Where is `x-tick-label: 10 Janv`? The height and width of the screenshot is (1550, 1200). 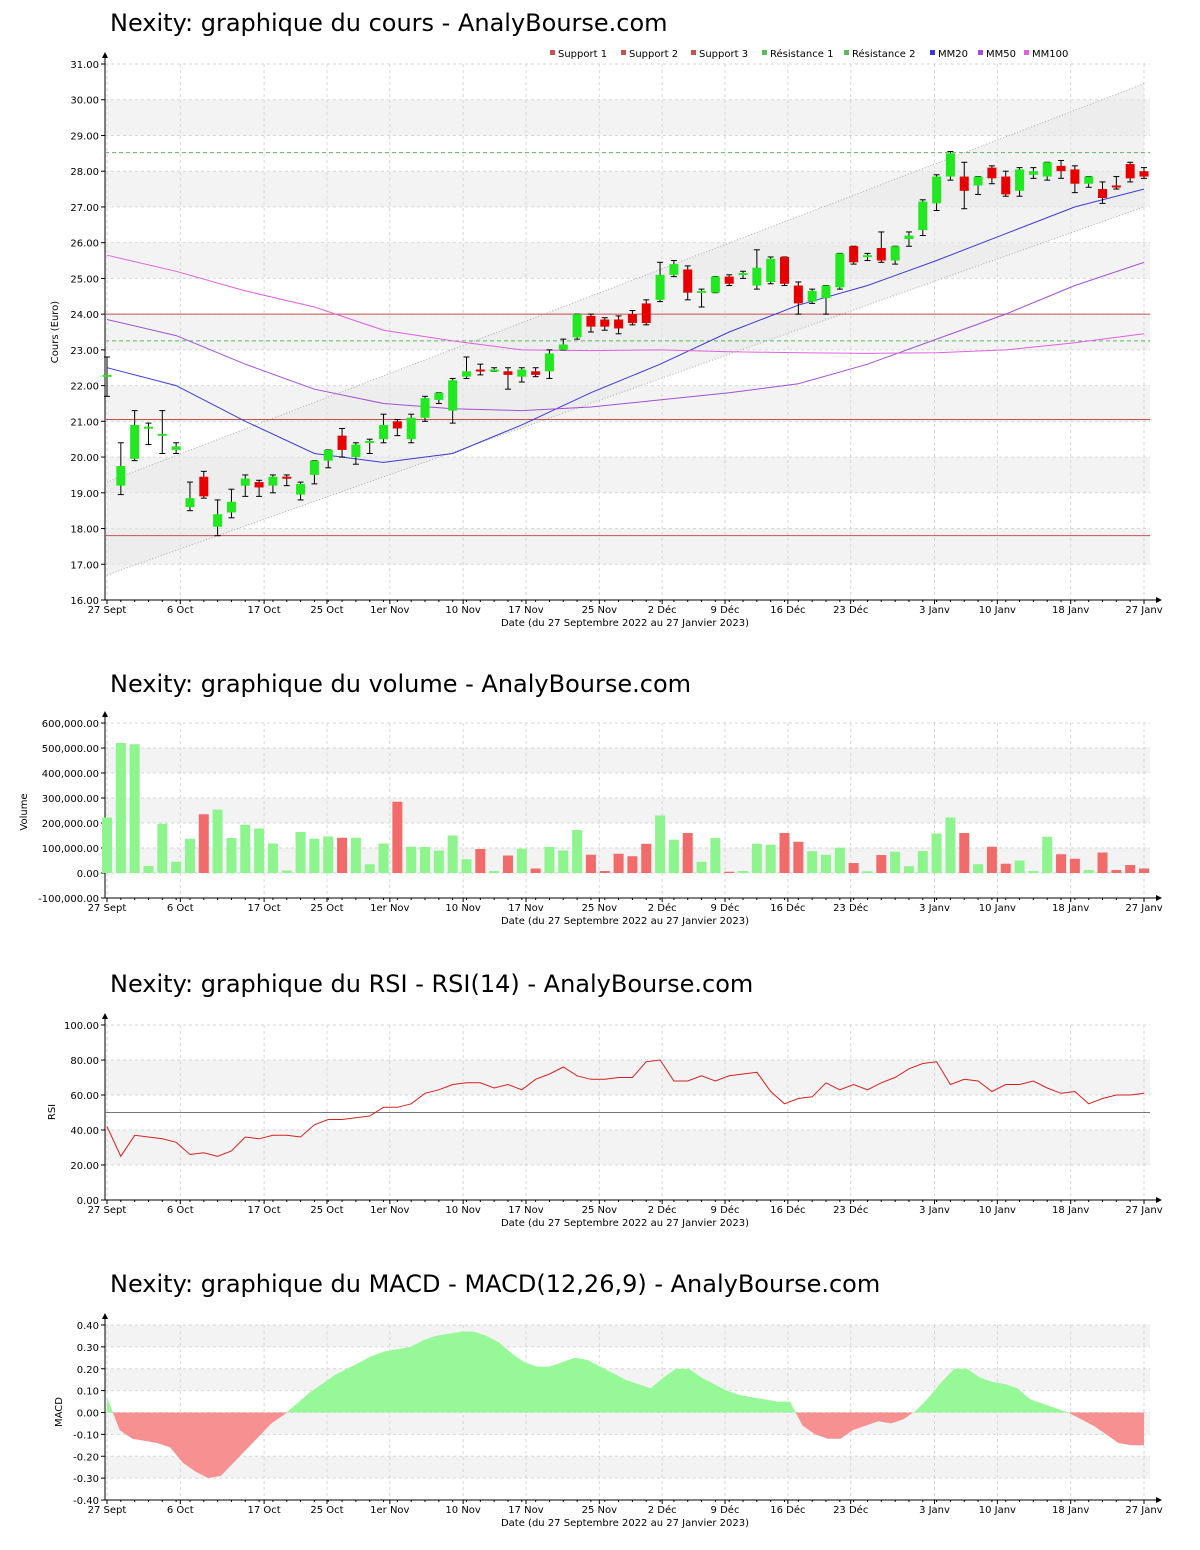
x-tick-label: 10 Janv is located at coordinates (997, 908).